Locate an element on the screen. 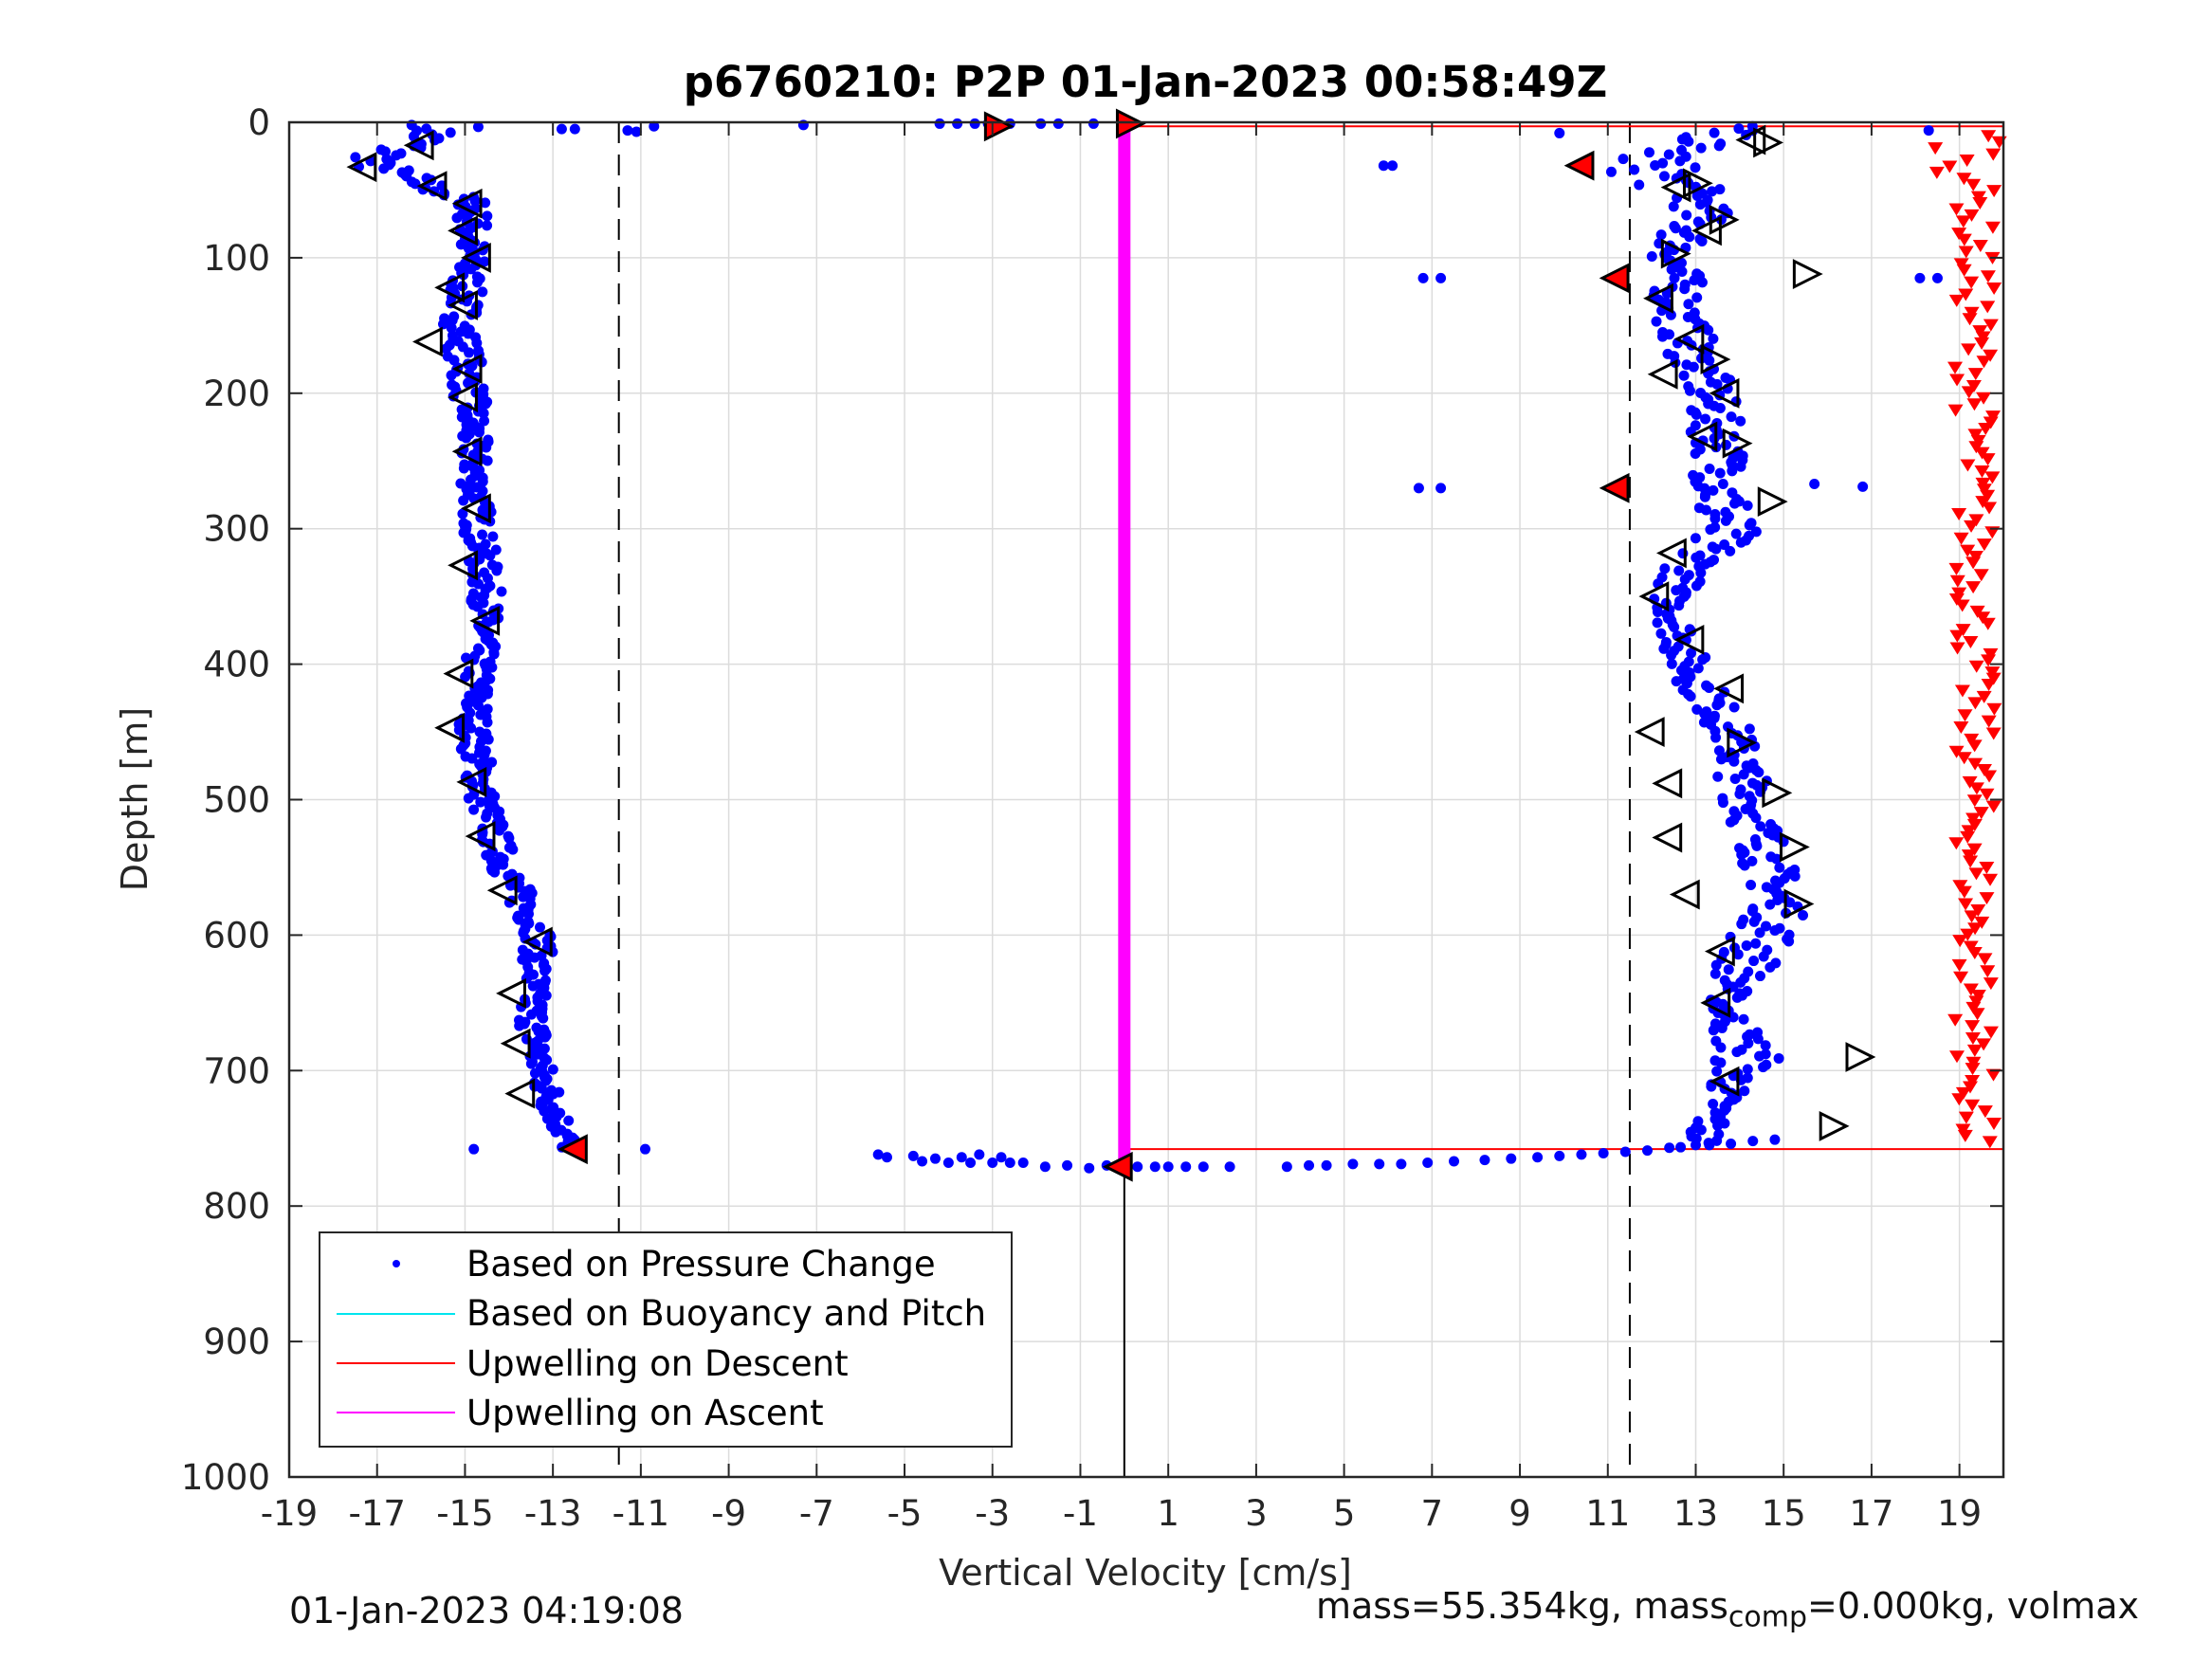 The height and width of the screenshot is (1659, 2212). y-tick-label: 600 is located at coordinates (236, 935).